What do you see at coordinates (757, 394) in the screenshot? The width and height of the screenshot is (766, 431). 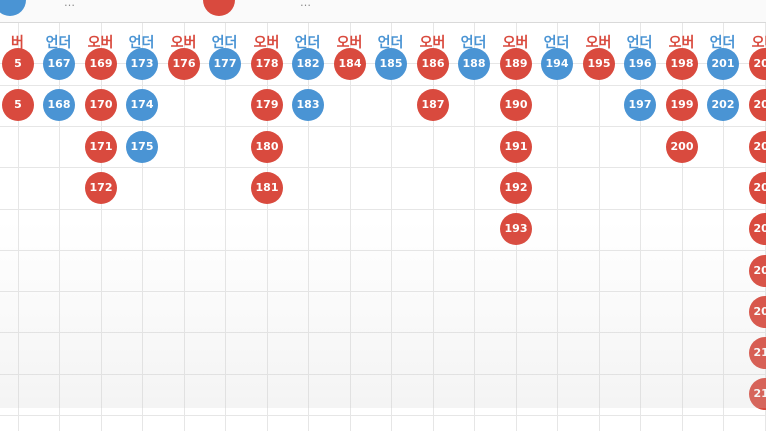 I see `over-result-ball: 211` at bounding box center [757, 394].